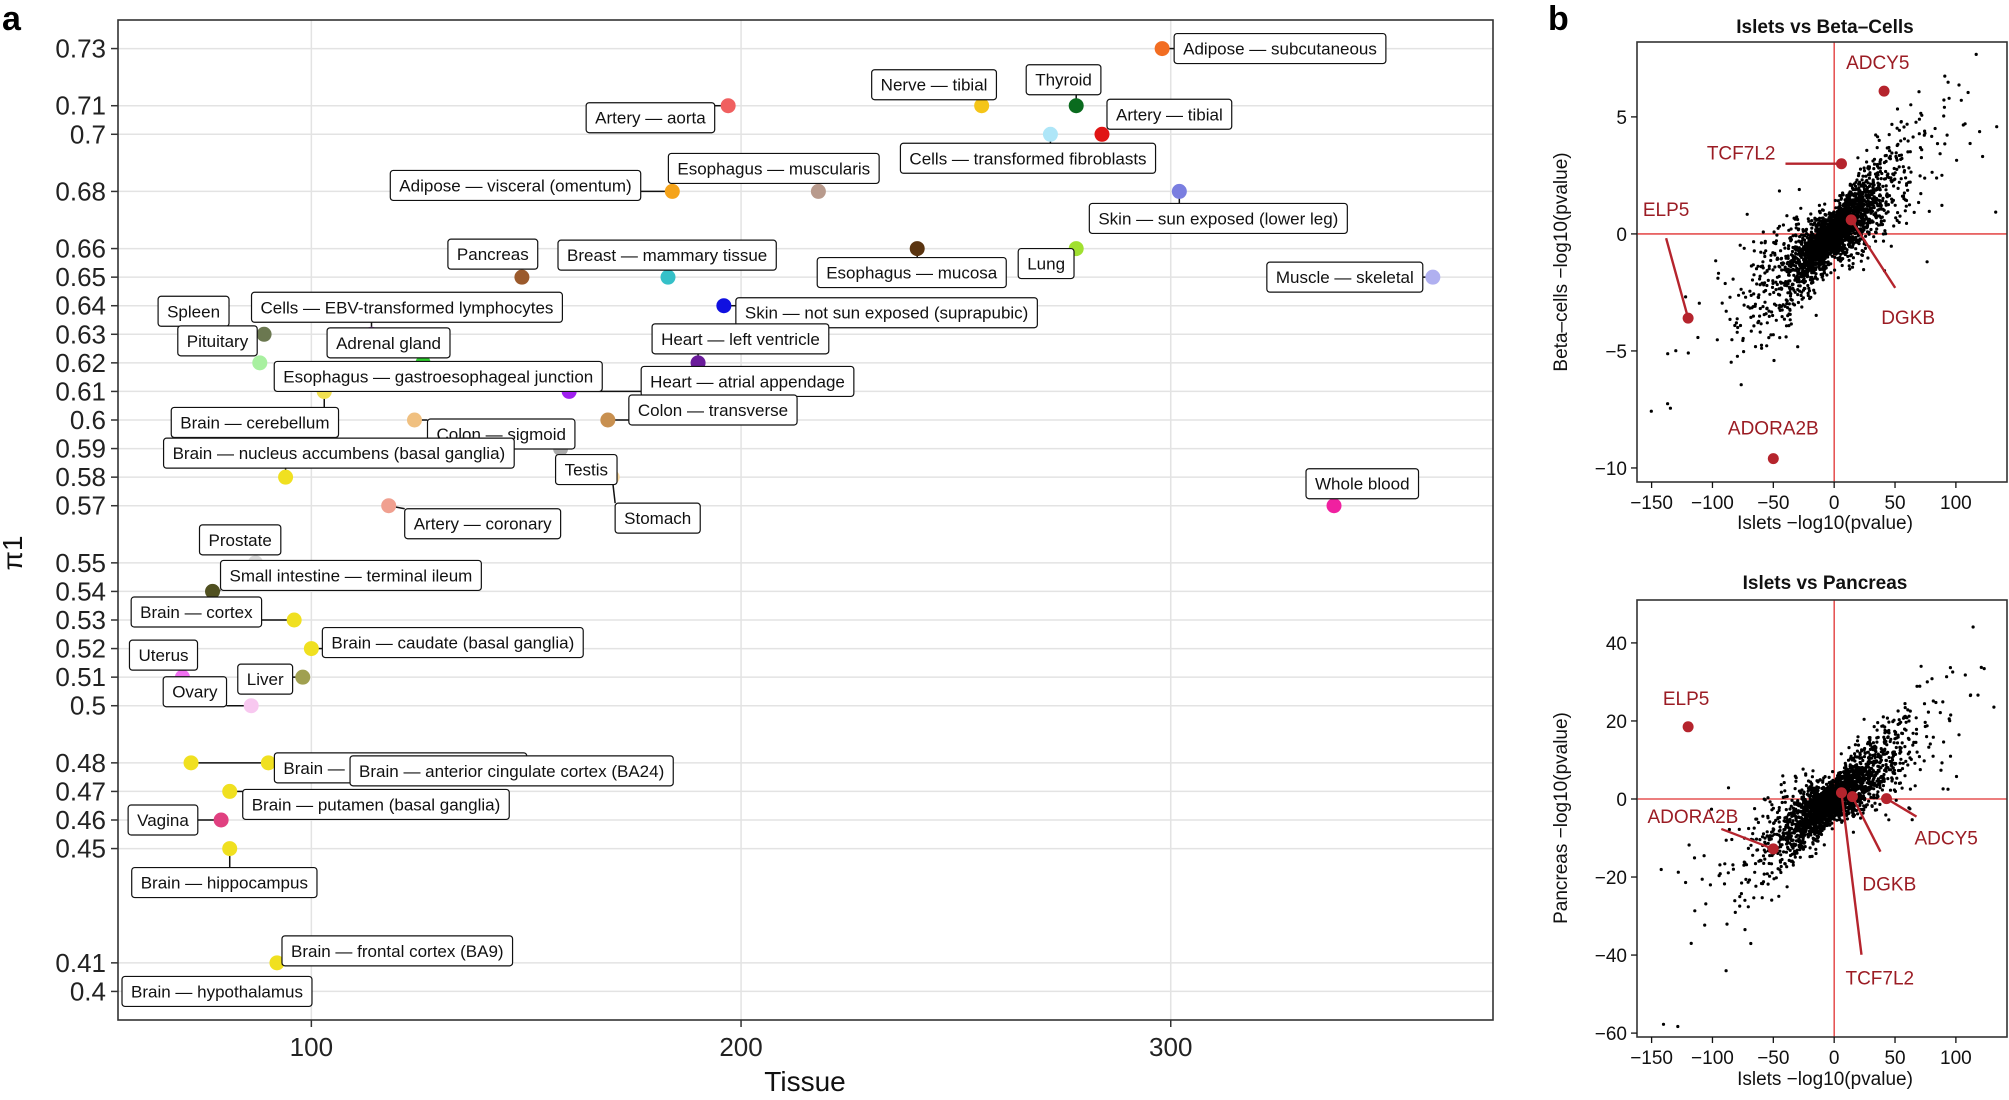  I want to click on label-lung: Lung, so click(1046, 263).